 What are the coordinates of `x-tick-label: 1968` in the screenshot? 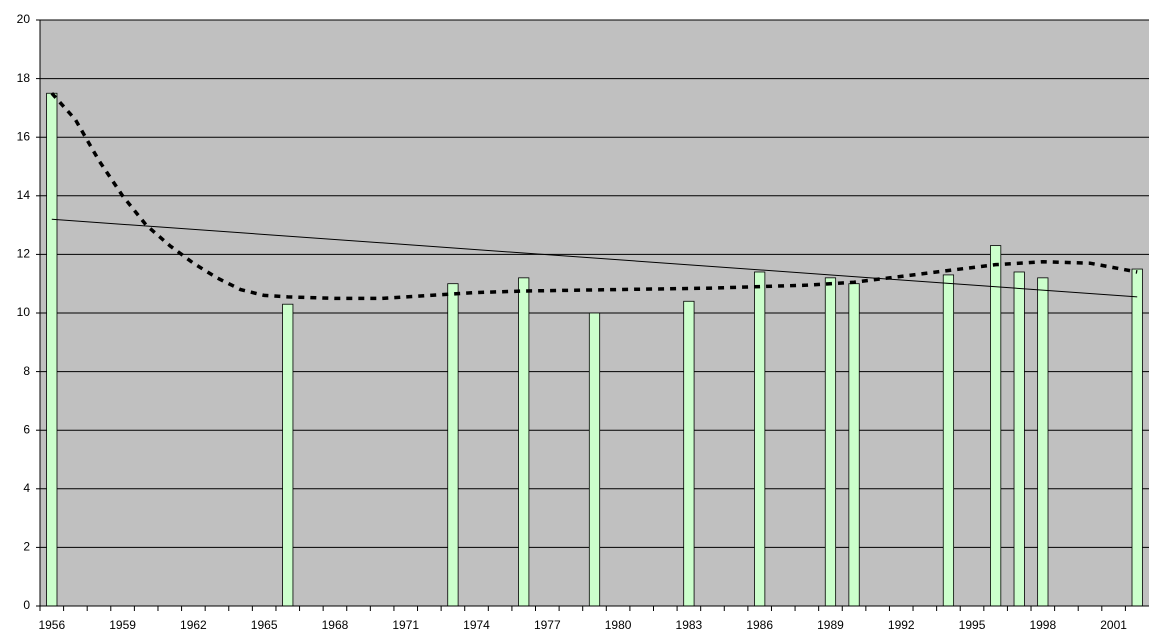 It's located at (335, 625).